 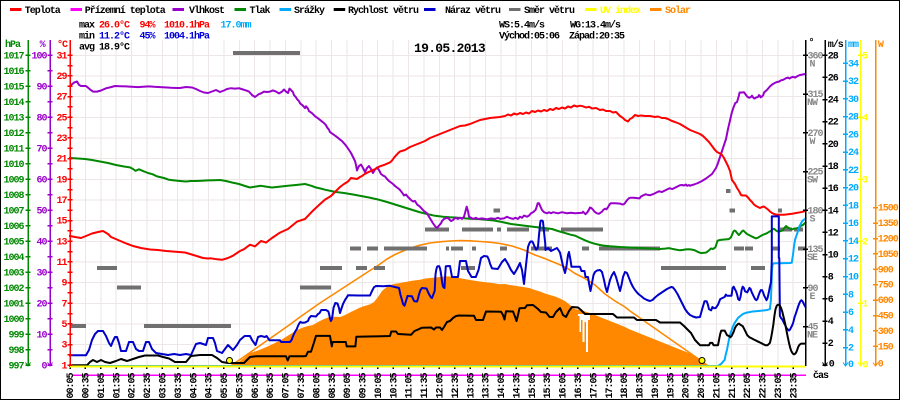 I want to click on svg-text: 1008, so click(x=13, y=196).